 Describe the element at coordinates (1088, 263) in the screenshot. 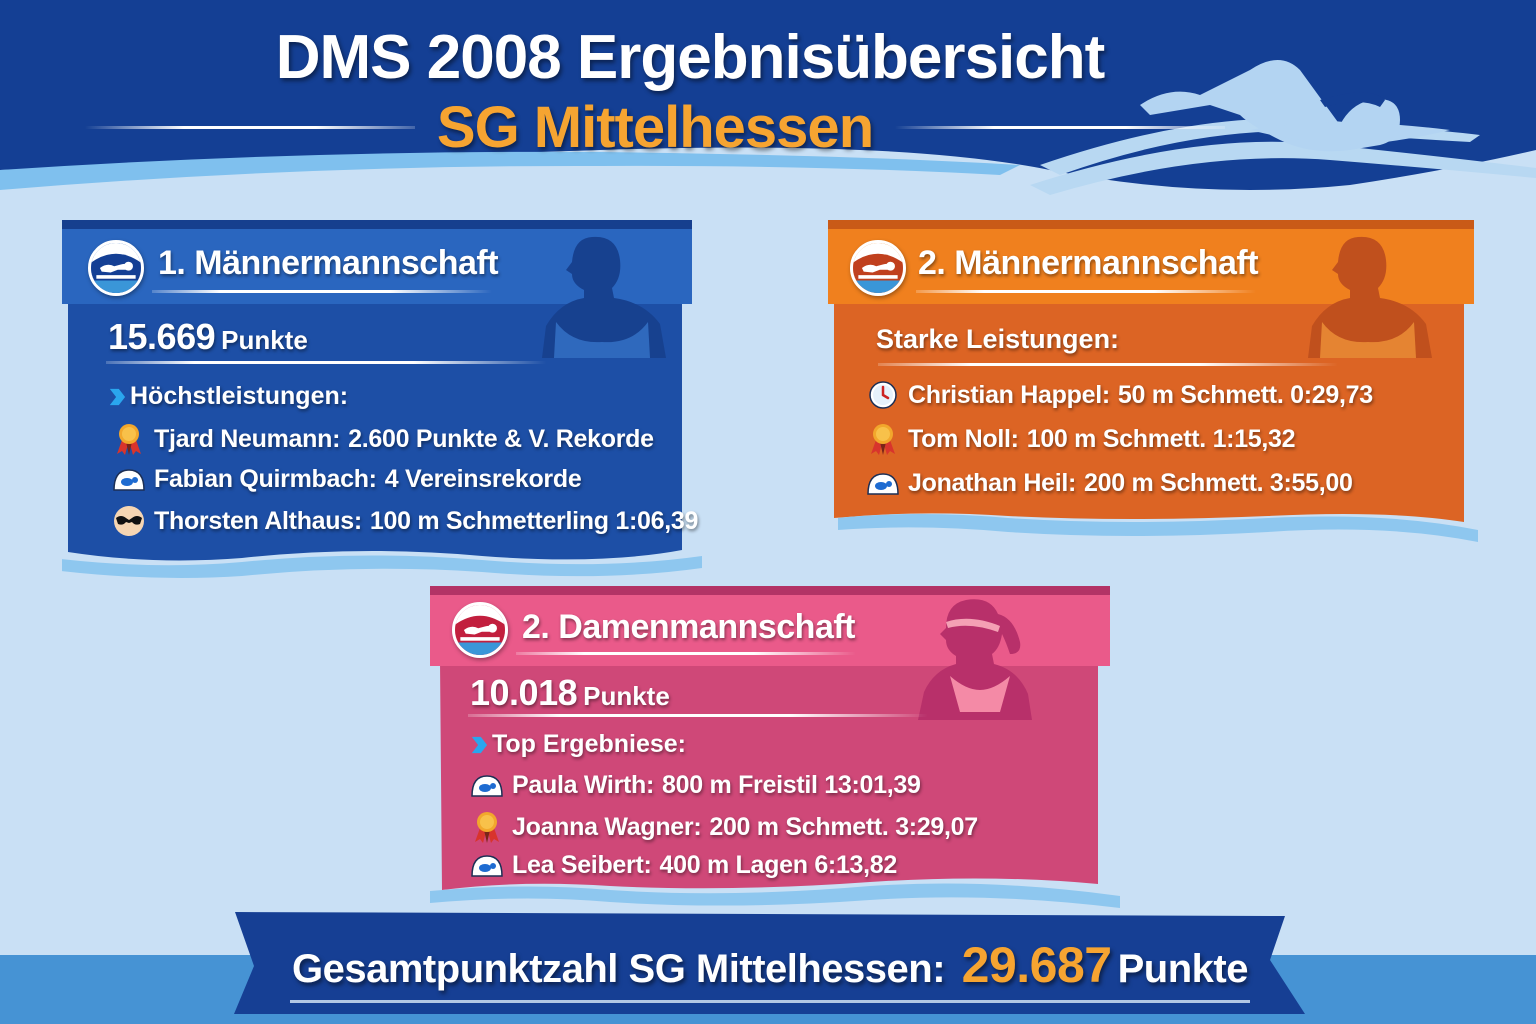

I see `team-title: 2. Männermannschaft` at that location.